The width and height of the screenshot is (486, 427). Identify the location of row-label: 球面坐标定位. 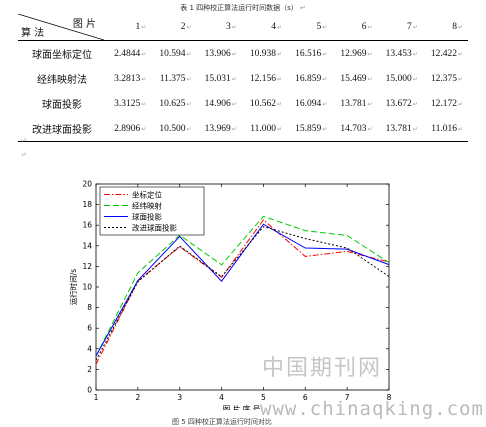
(62, 55).